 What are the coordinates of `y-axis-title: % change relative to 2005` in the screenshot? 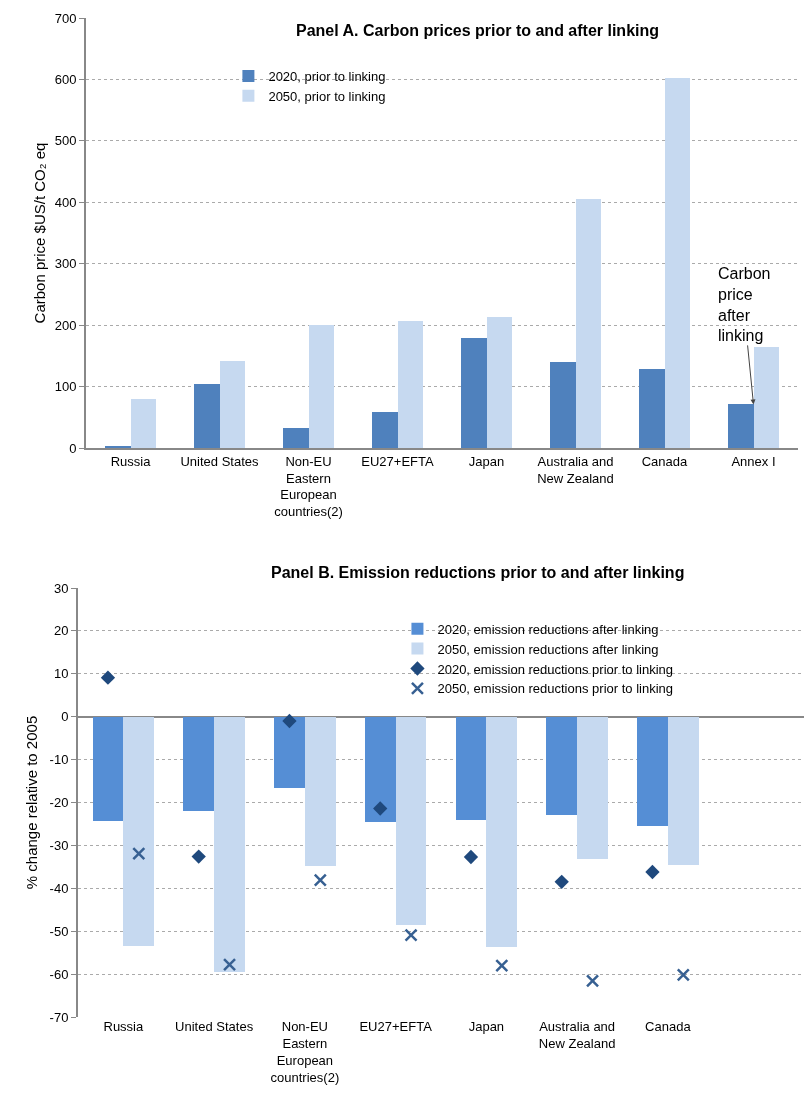 It's located at (31, 802).